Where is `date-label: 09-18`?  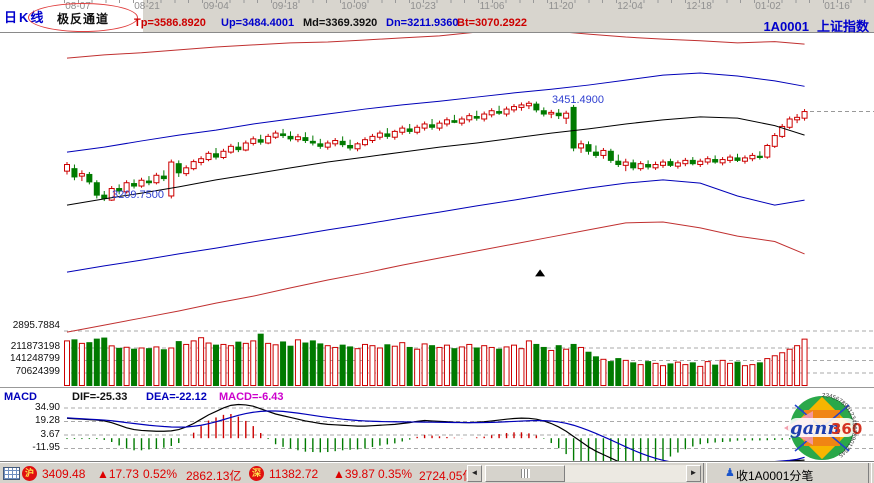
date-label: 09-18 is located at coordinates (285, 6).